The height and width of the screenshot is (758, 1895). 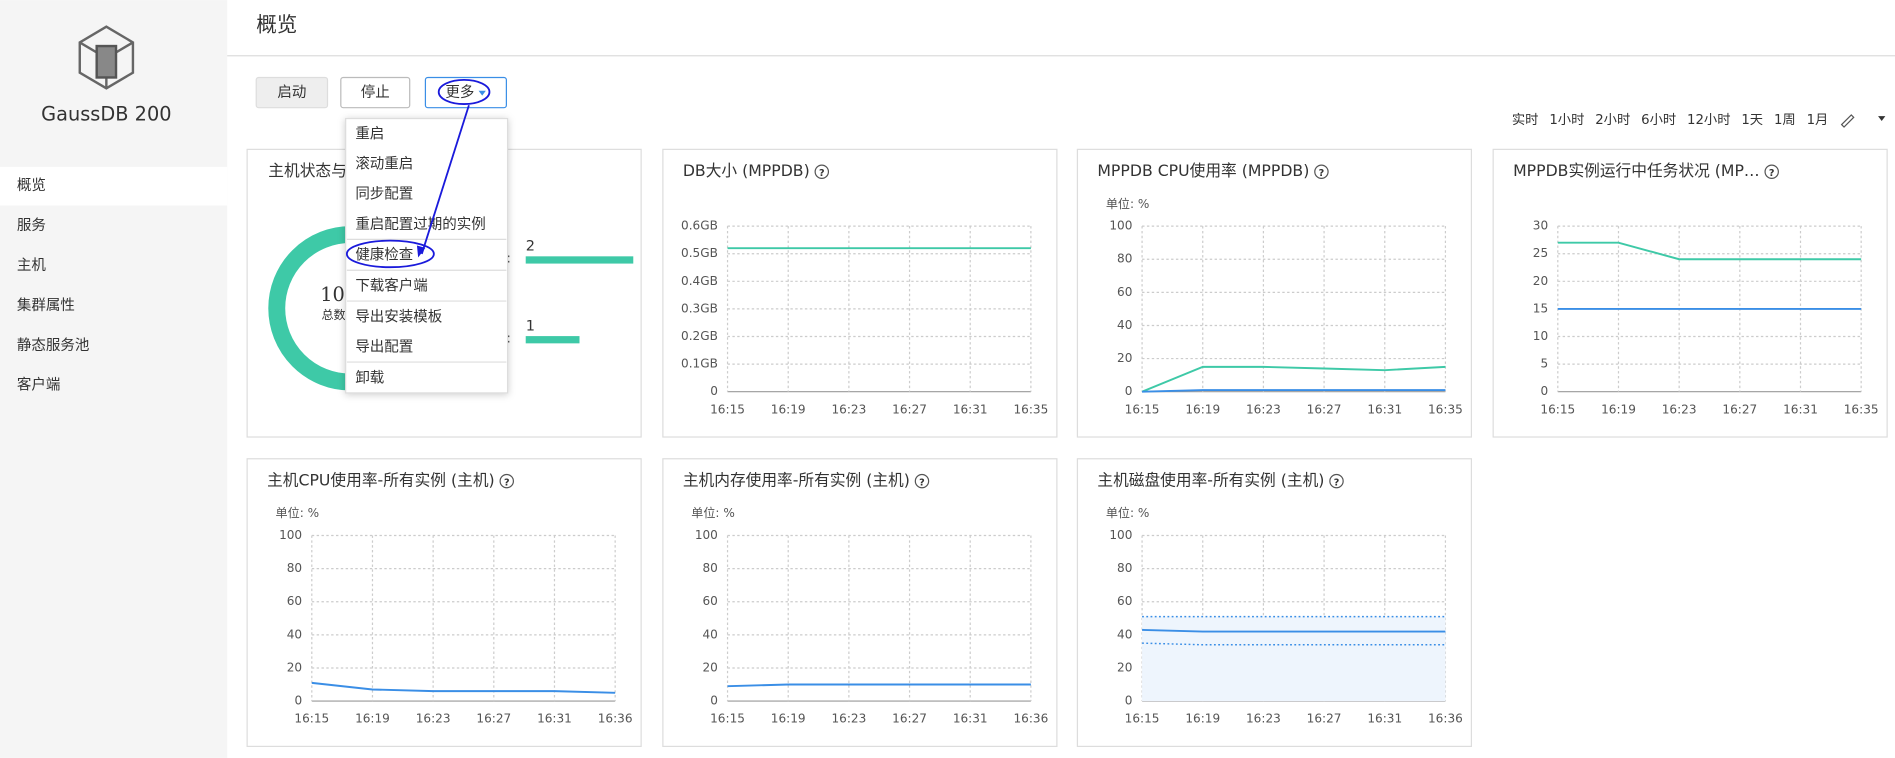 I want to click on button-label: 启动, so click(x=291, y=92).